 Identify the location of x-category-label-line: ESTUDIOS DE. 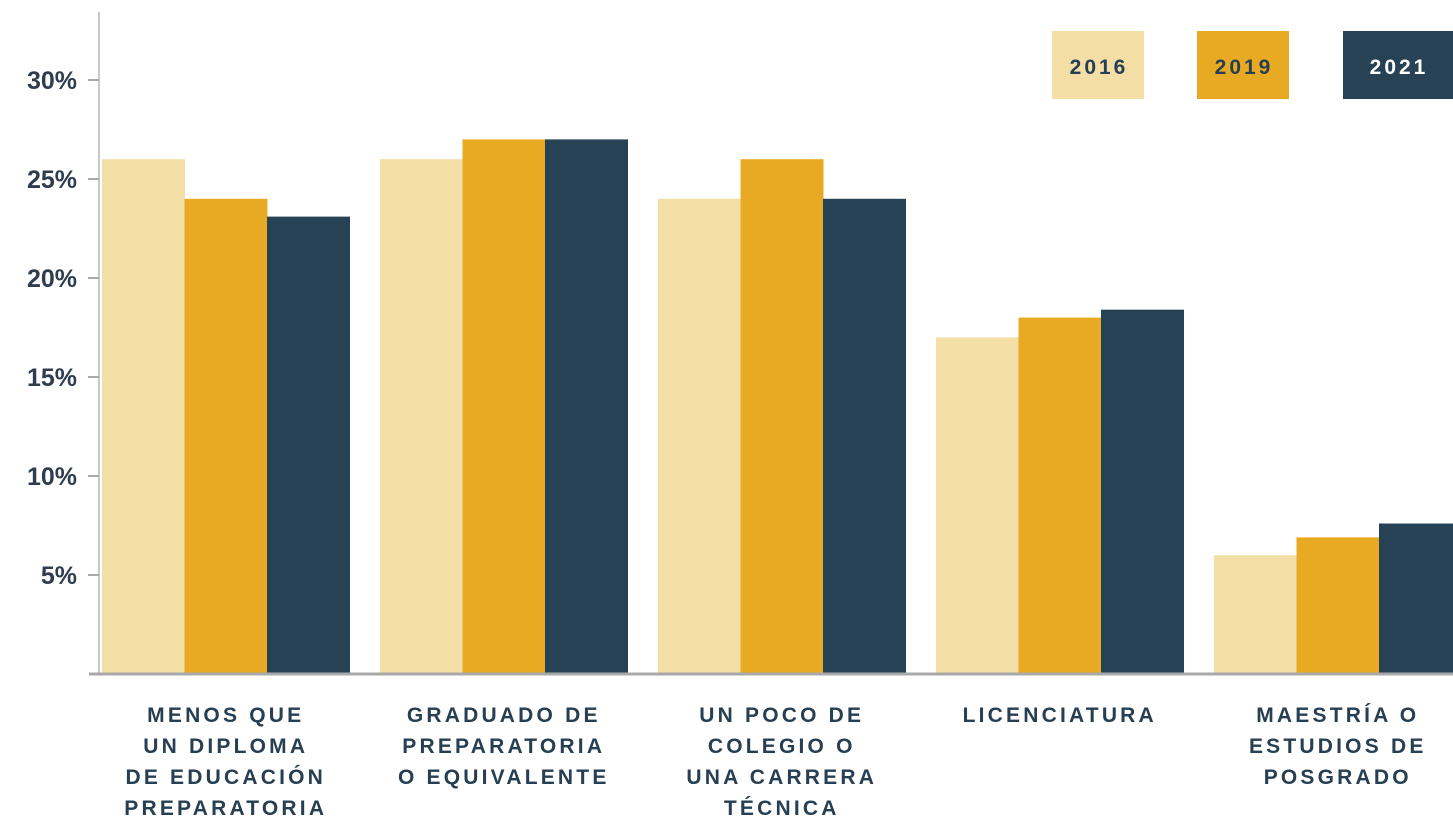
(1337, 746).